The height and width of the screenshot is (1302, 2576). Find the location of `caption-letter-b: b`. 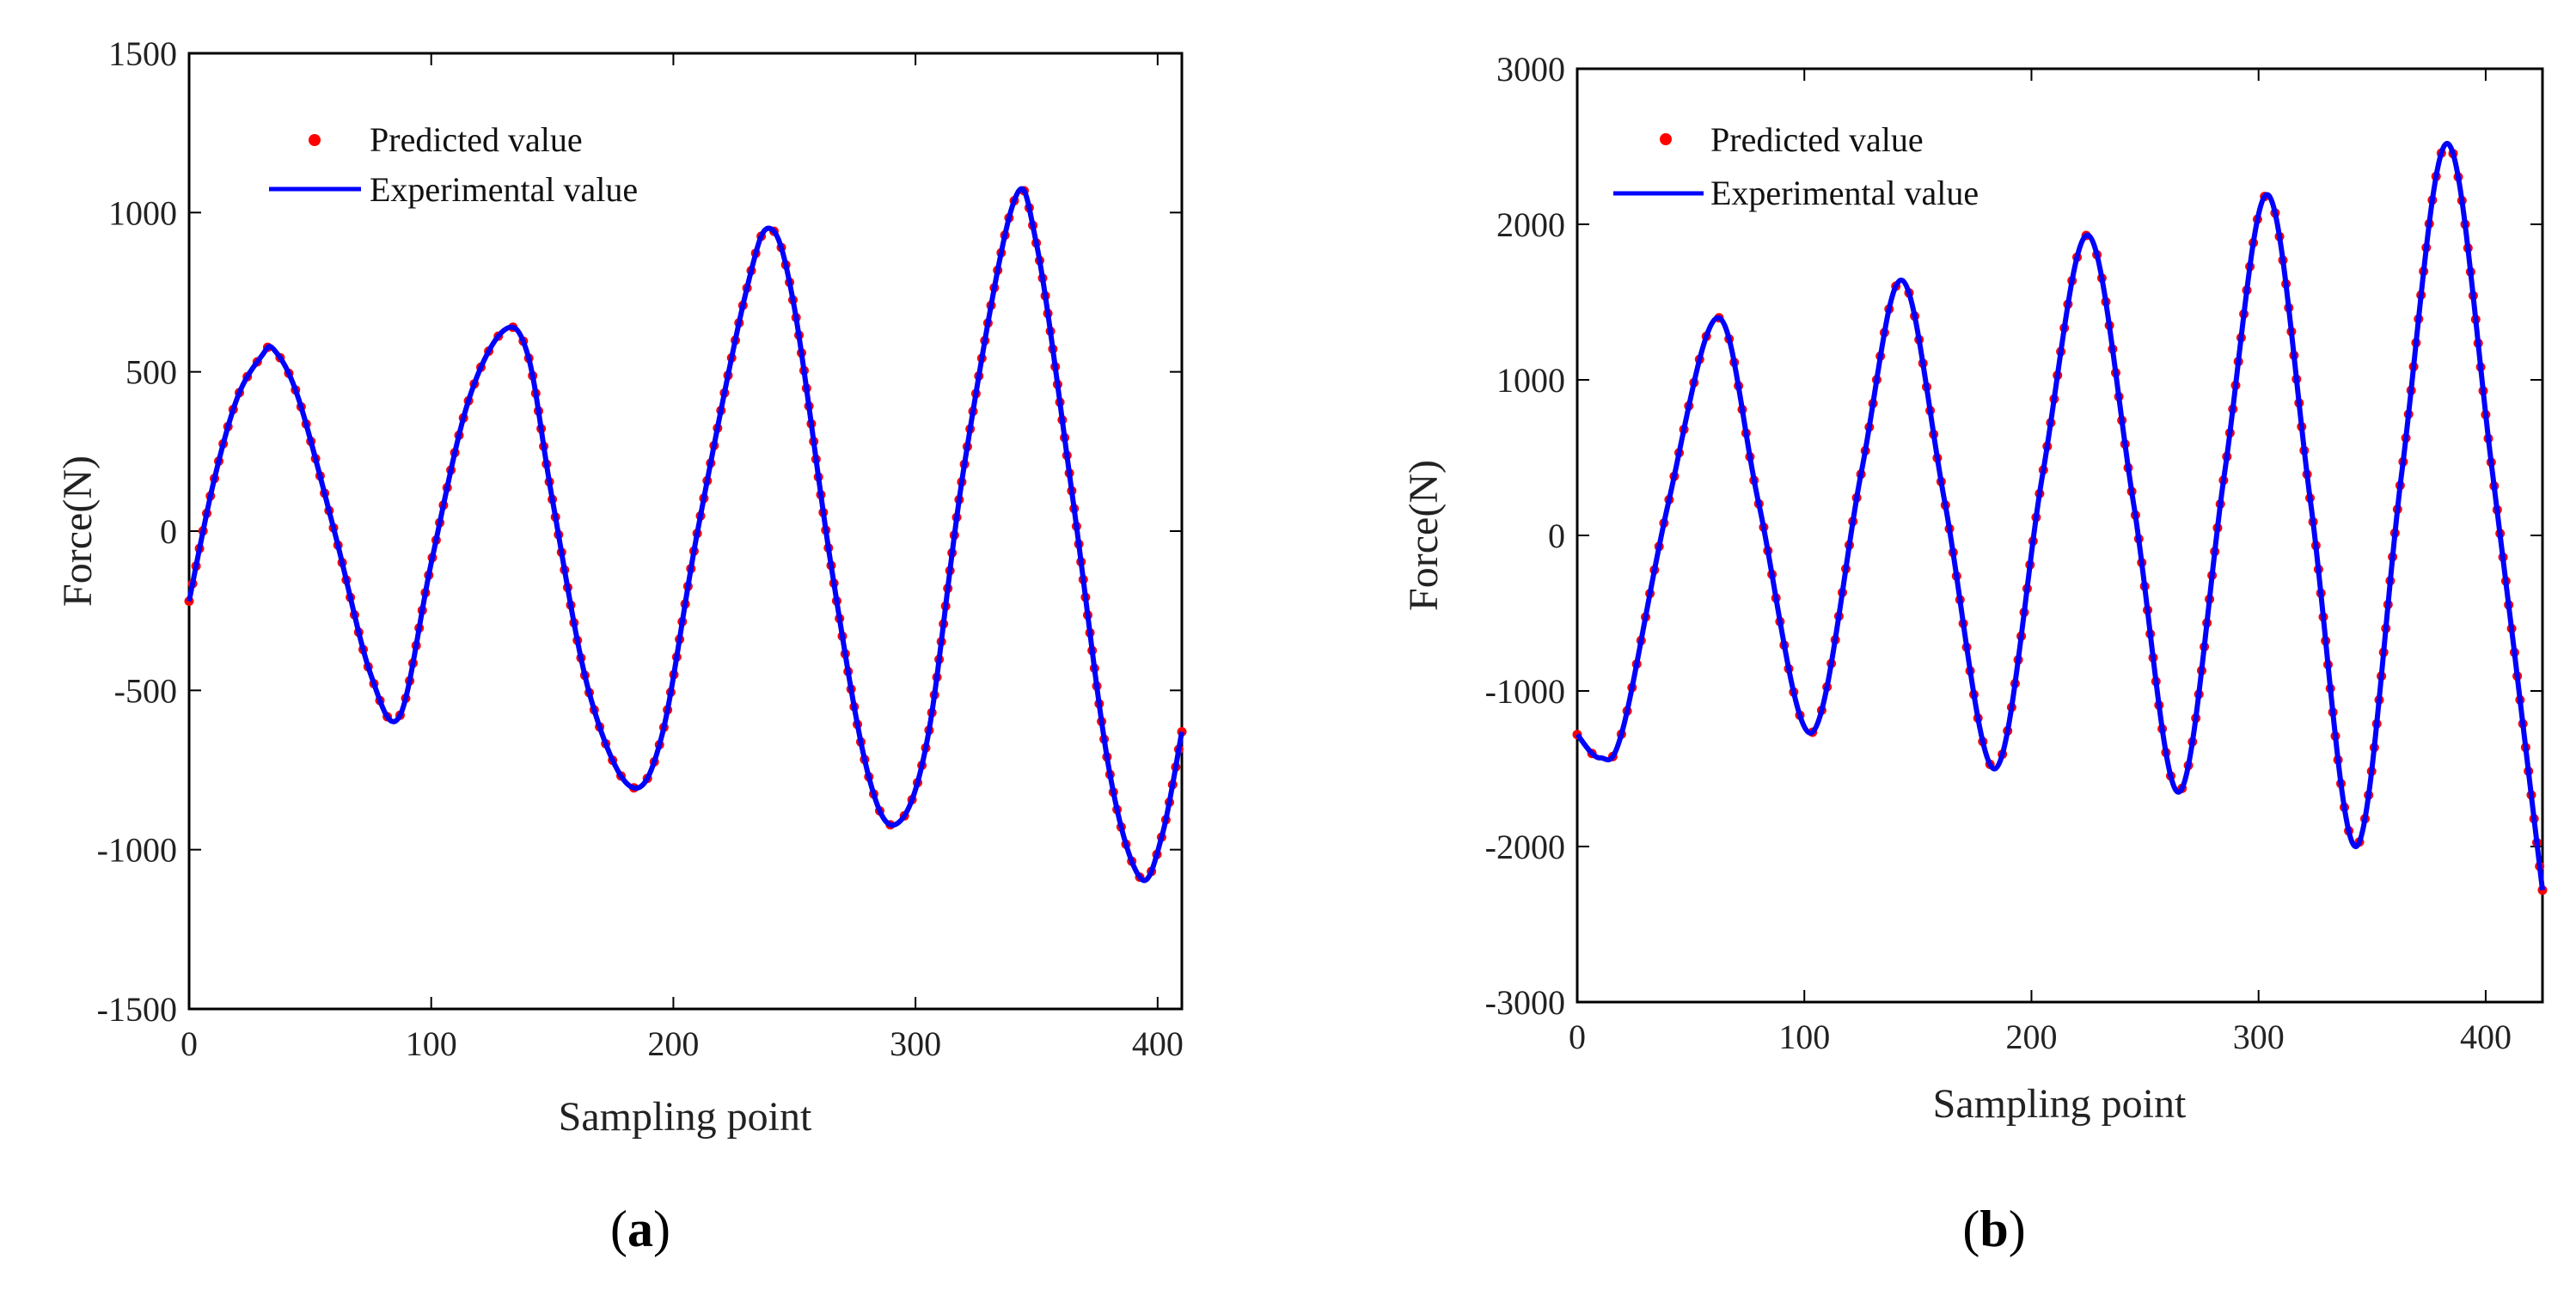

caption-letter-b: b is located at coordinates (1993, 1229).